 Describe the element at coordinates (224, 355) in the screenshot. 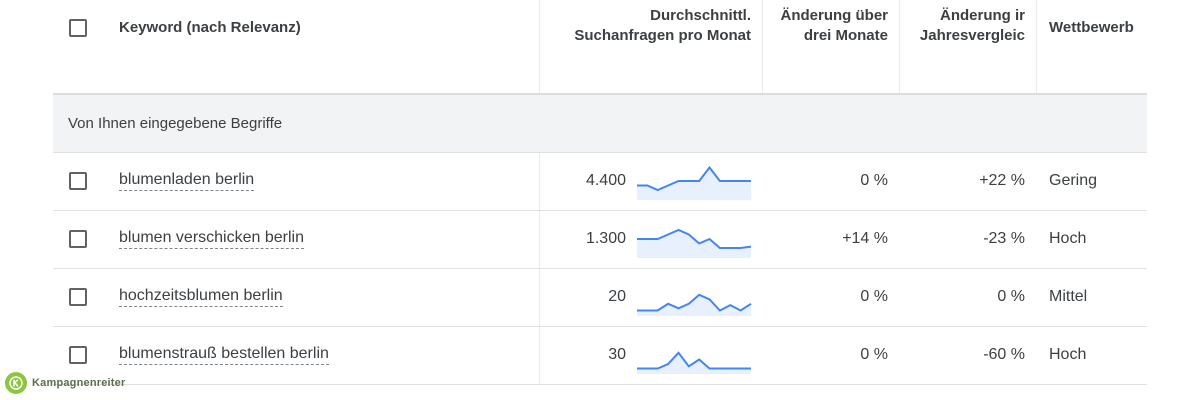

I see `keyword-link: blumenstrauß bestellen berlin` at that location.